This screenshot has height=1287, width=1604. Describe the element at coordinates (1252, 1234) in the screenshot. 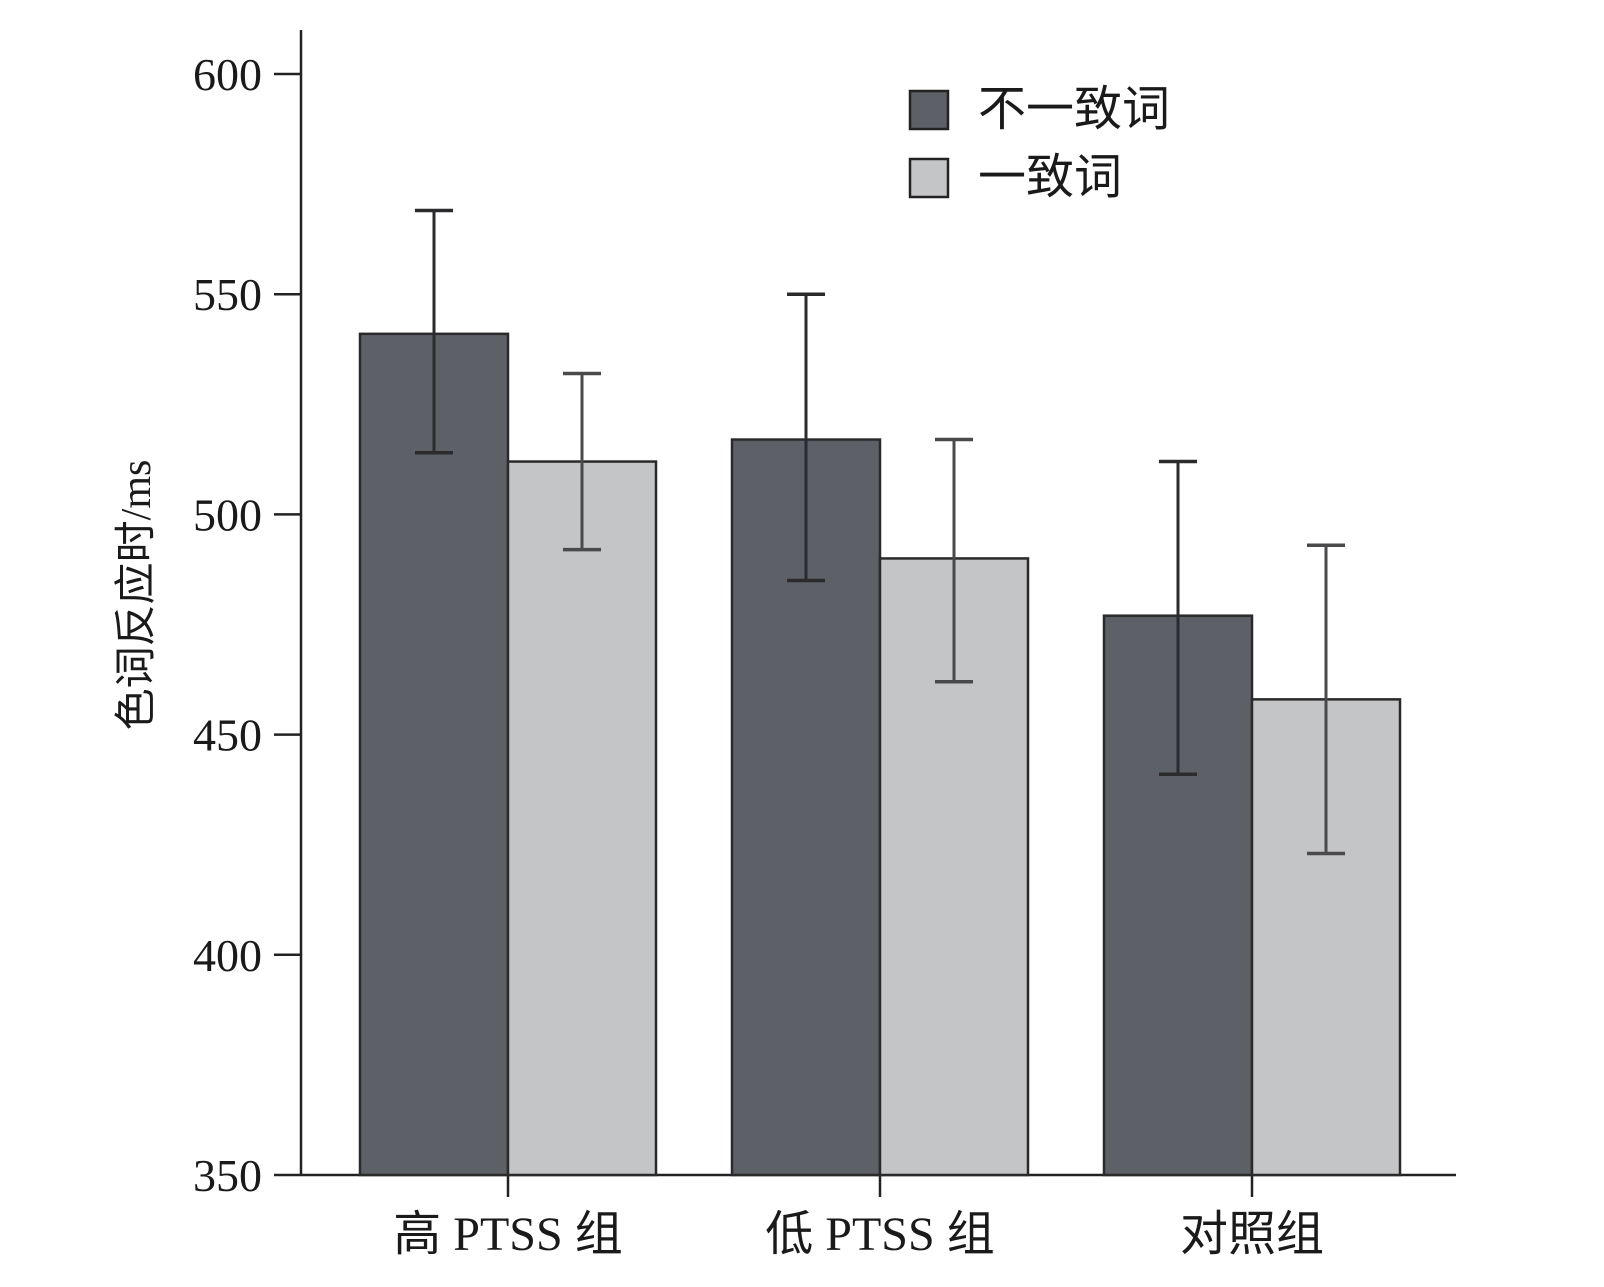

I see `x-category-label: 对照组` at that location.